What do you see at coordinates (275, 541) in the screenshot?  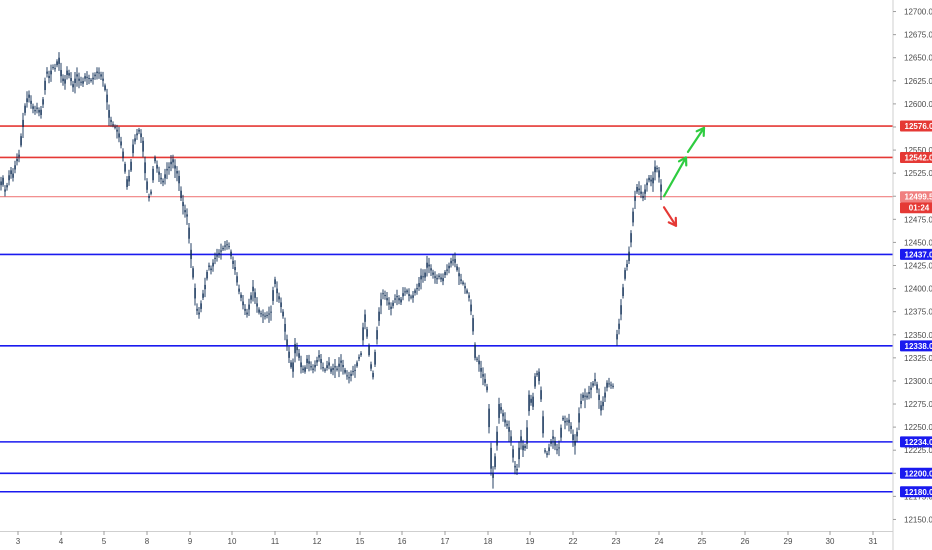 I see `time-tick-label: 11` at bounding box center [275, 541].